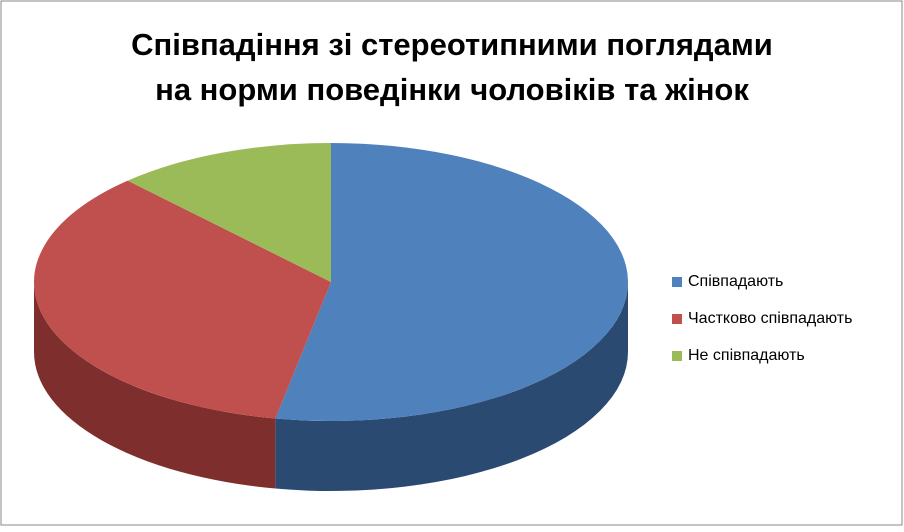 The image size is (904, 532). Describe the element at coordinates (735, 281) in the screenshot. I see `legend-label: Співпадають` at that location.